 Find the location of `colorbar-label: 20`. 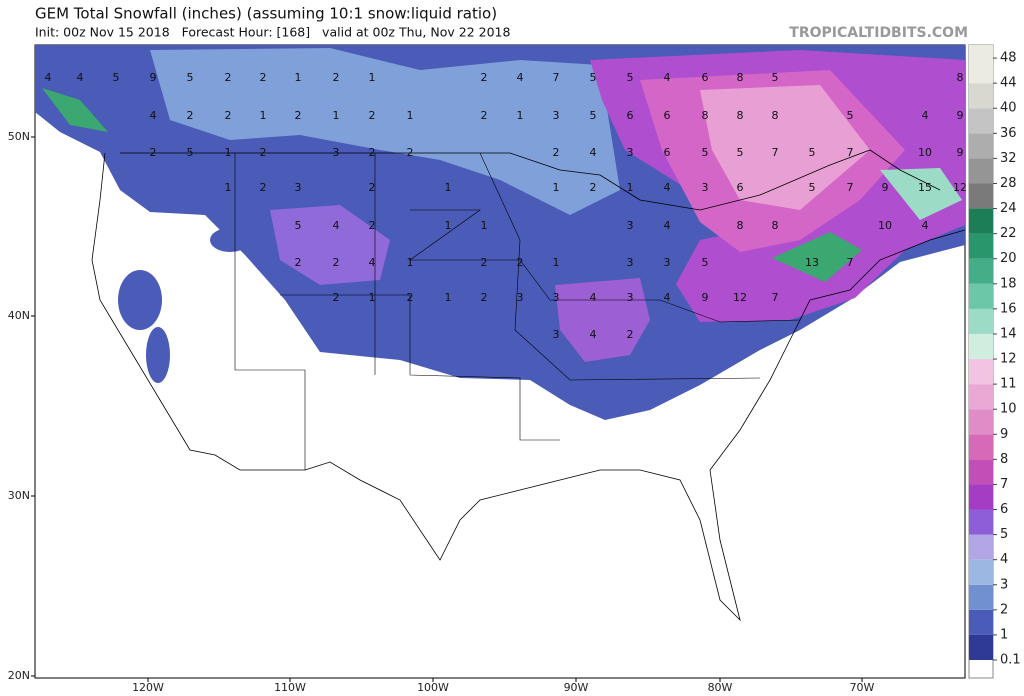

colorbar-label: 20 is located at coordinates (1008, 258).